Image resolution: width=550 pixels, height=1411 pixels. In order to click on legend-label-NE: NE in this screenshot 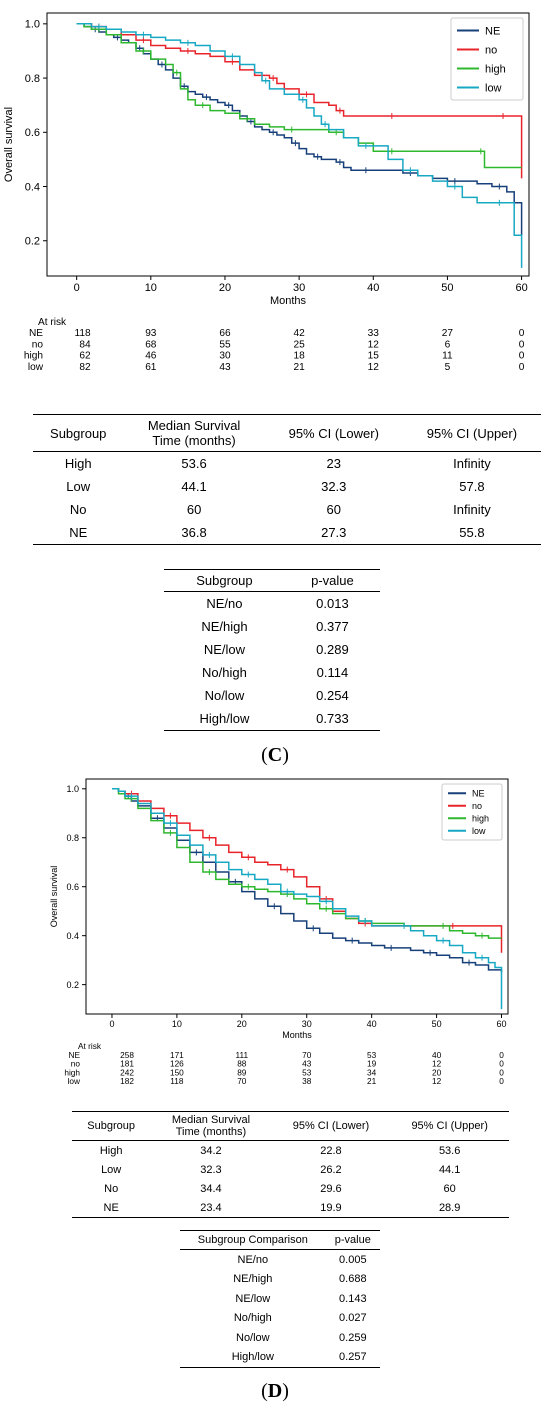, I will do `click(492, 31)`.